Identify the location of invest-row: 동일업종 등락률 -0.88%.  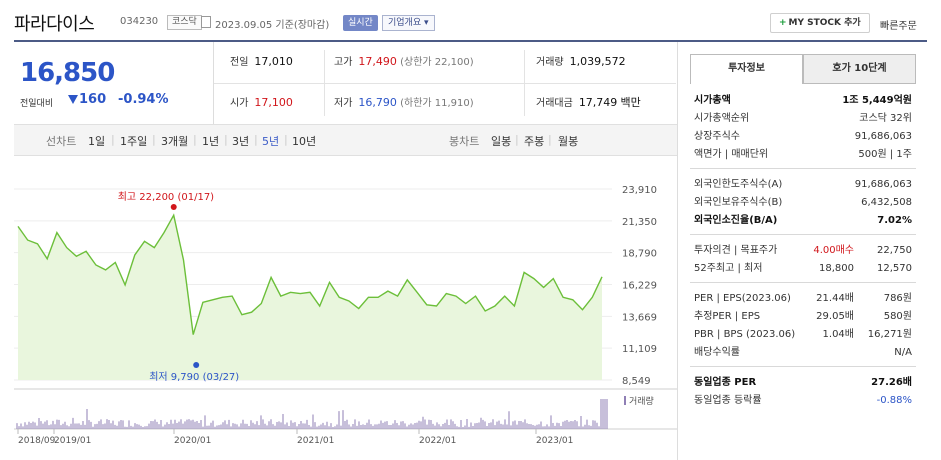
(803, 401).